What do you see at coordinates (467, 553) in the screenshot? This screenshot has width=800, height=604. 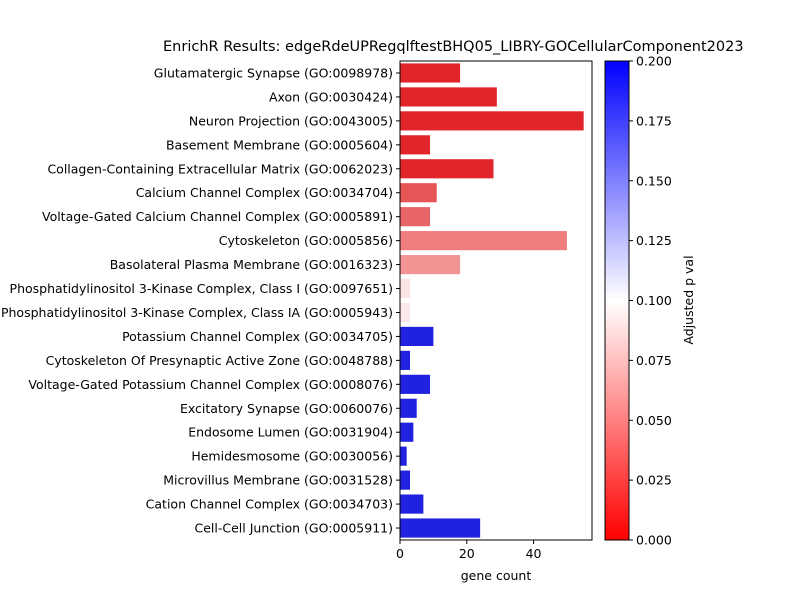 I see `x-tick-label: 20` at bounding box center [467, 553].